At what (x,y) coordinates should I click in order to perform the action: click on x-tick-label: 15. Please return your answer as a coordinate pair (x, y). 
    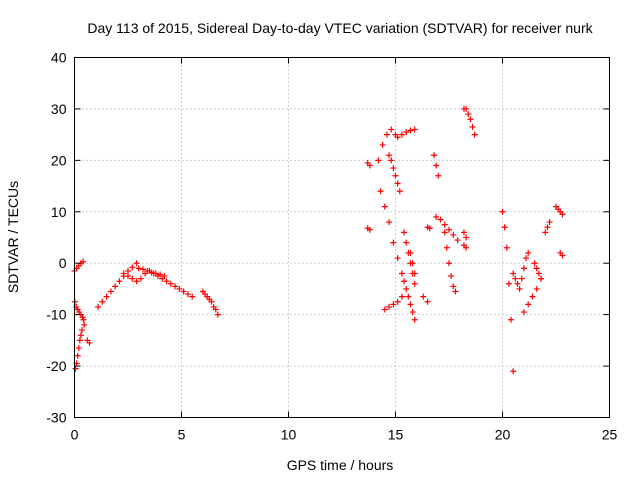
    Looking at the image, I should click on (396, 435).